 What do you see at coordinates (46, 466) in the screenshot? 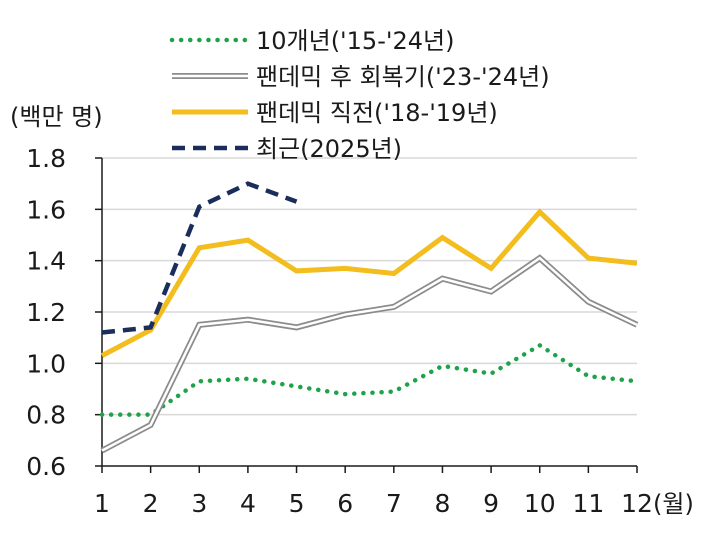
I see `y-tick-label: 0.6` at bounding box center [46, 466].